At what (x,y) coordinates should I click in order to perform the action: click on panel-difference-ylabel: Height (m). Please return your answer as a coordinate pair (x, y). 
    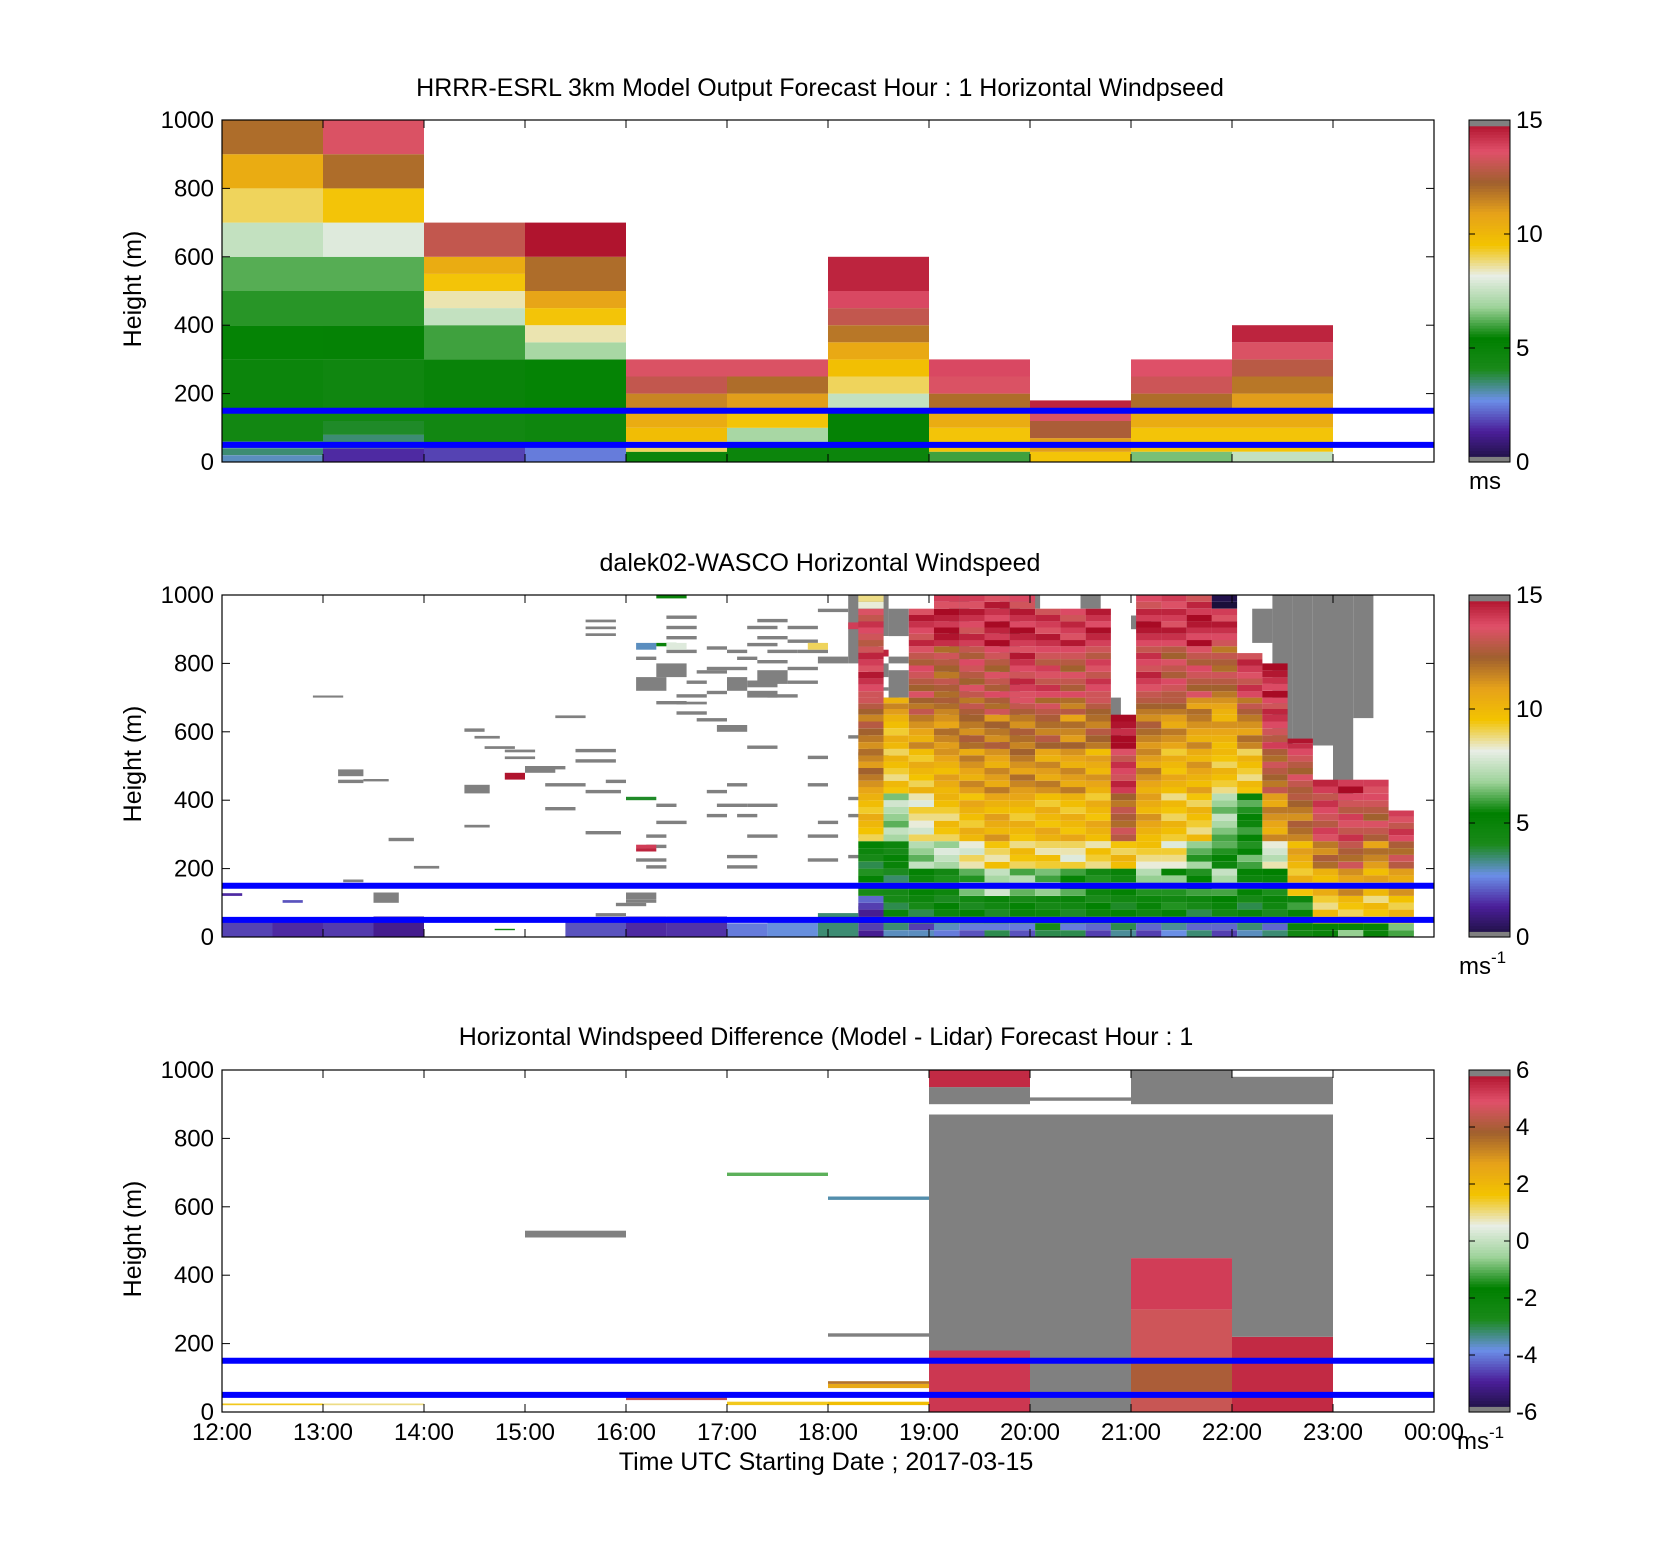
    Looking at the image, I should click on (133, 1239).